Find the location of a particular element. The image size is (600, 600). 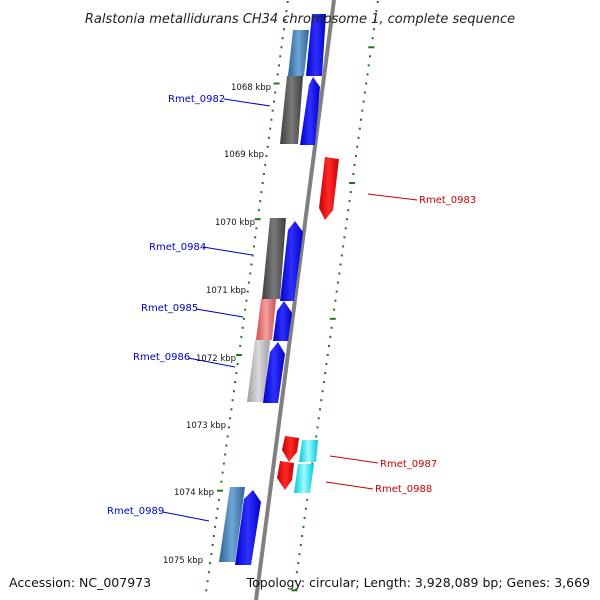

gene-label-rmet-0982: Rmet_0982 is located at coordinates (196, 99).